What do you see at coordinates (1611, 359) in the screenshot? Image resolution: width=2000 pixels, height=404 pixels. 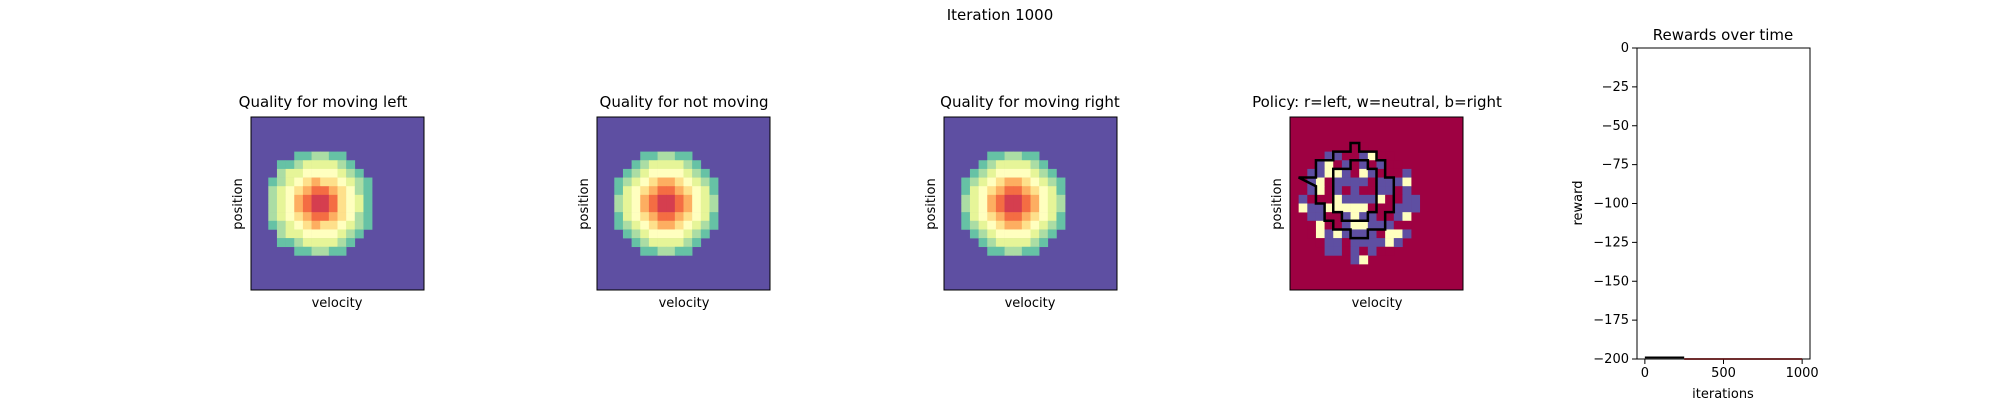 I see `y-tick-label: −200` at bounding box center [1611, 359].